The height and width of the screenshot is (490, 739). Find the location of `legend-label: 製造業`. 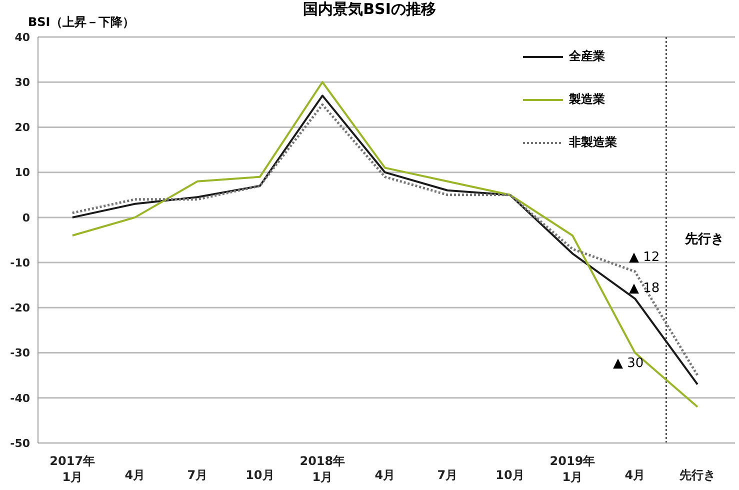

legend-label: 製造業 is located at coordinates (587, 99).